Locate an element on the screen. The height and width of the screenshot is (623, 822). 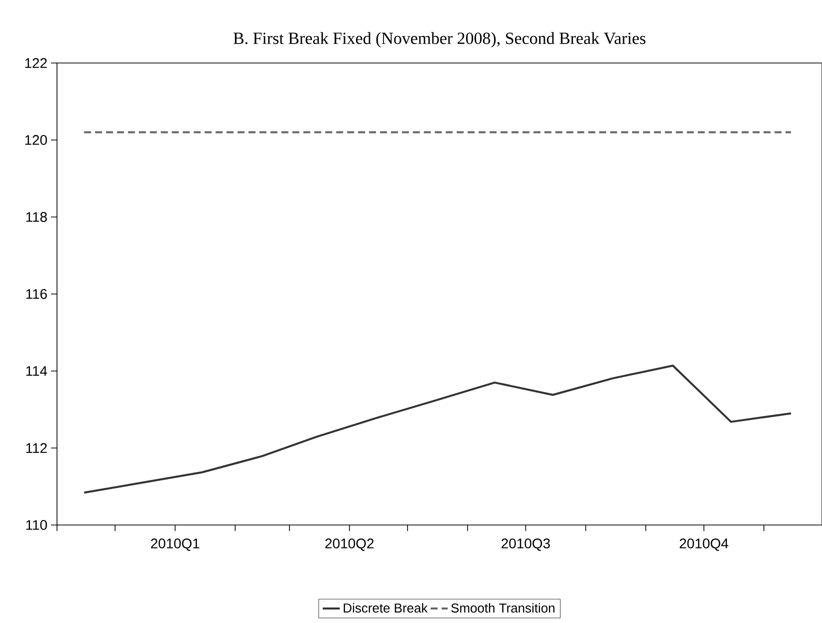
x-tick-label: 2010Q2 is located at coordinates (349, 544).